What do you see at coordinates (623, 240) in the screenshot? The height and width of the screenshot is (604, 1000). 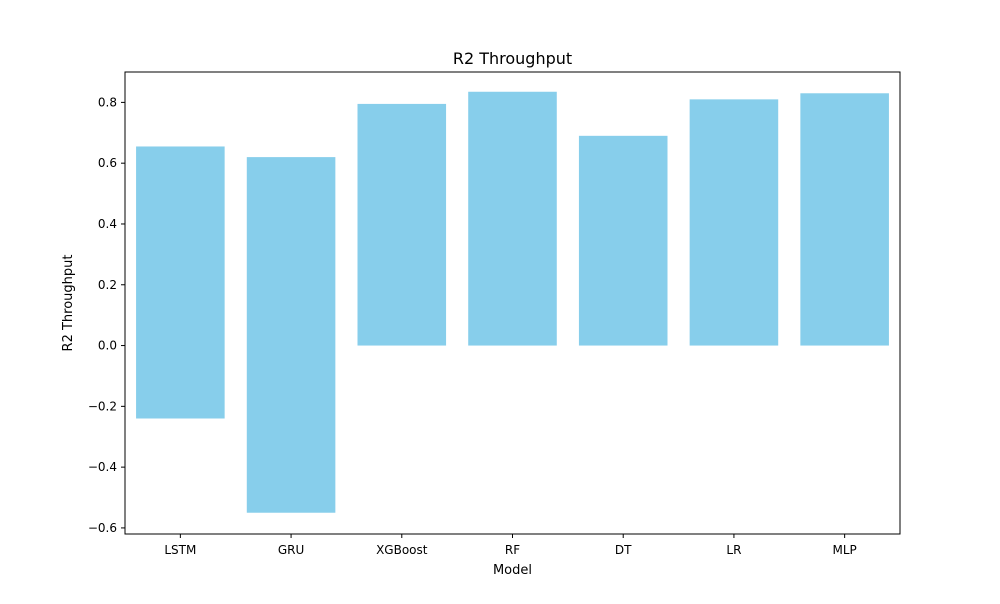 I see `bar-dt` at bounding box center [623, 240].